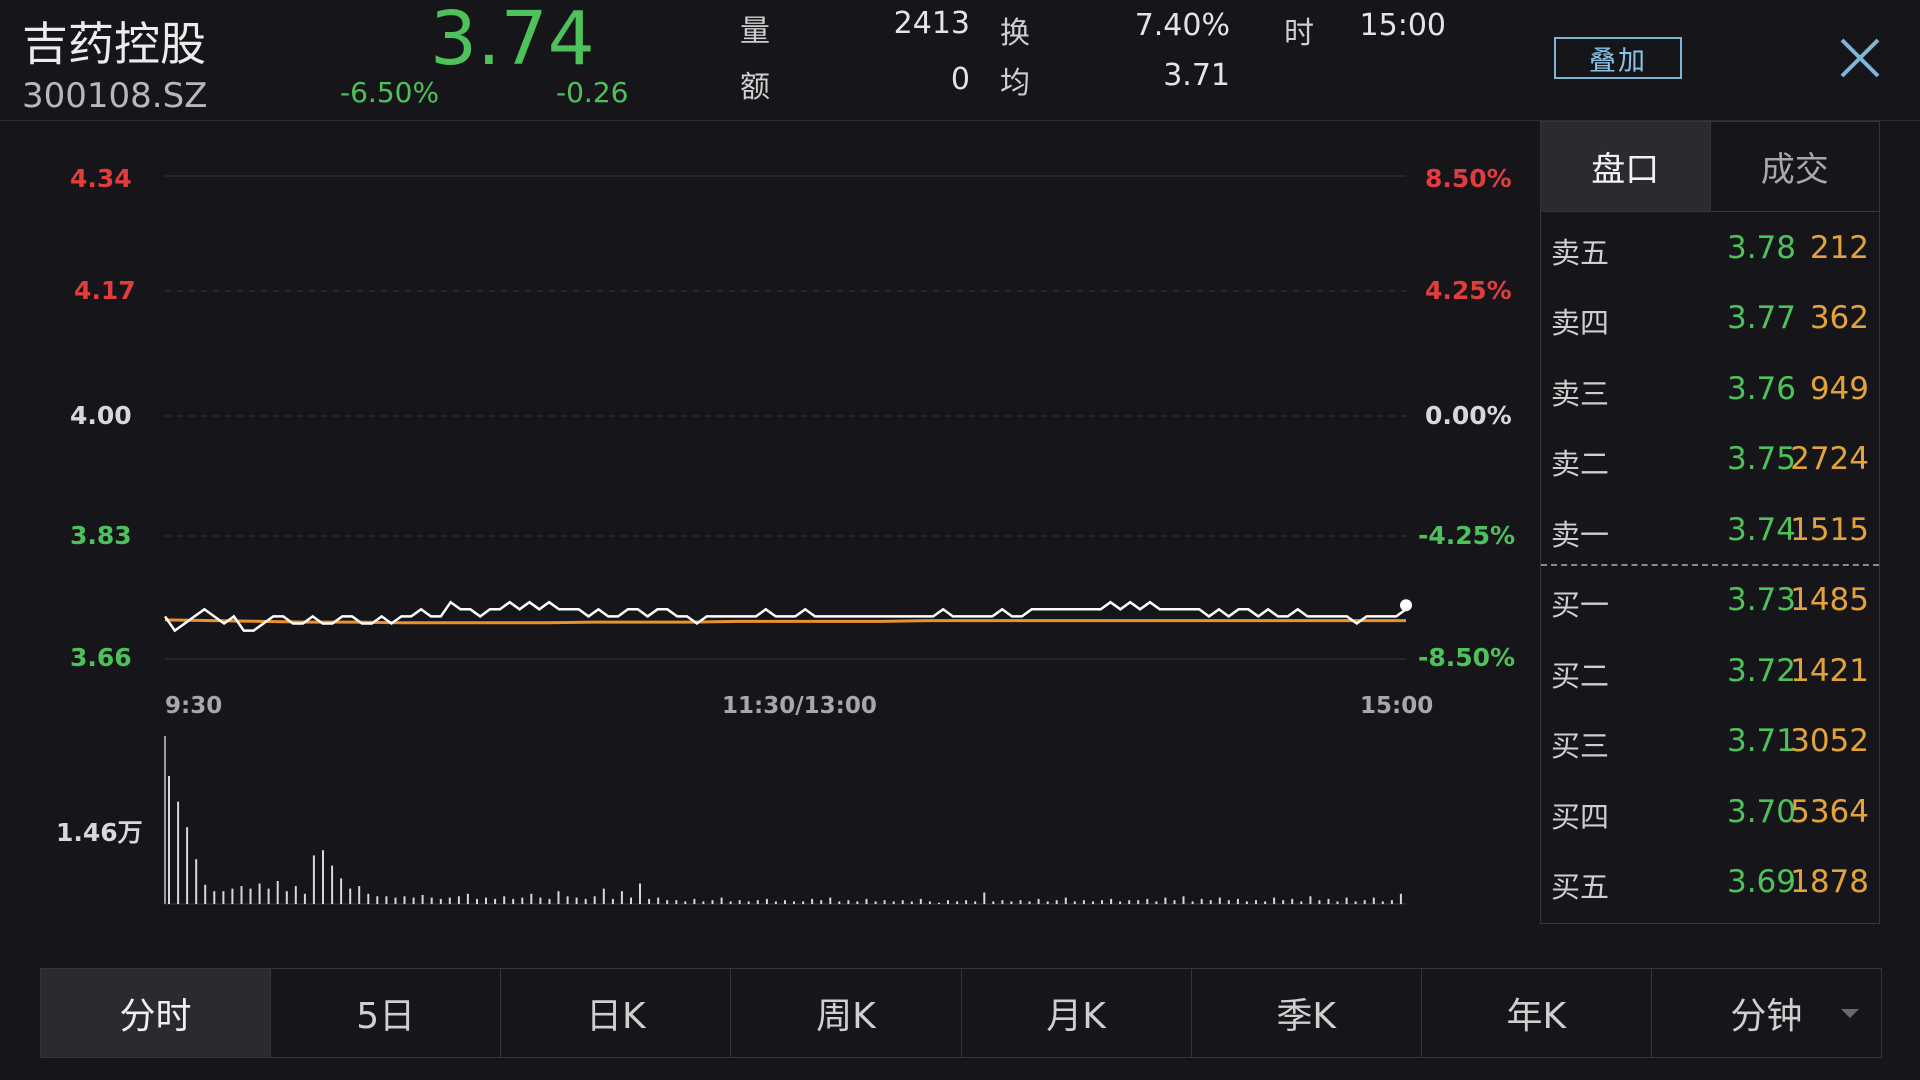 Image resolution: width=1920 pixels, height=1080 pixels. Describe the element at coordinates (1829, 600) in the screenshot. I see `bid-volume: 1485` at that location.